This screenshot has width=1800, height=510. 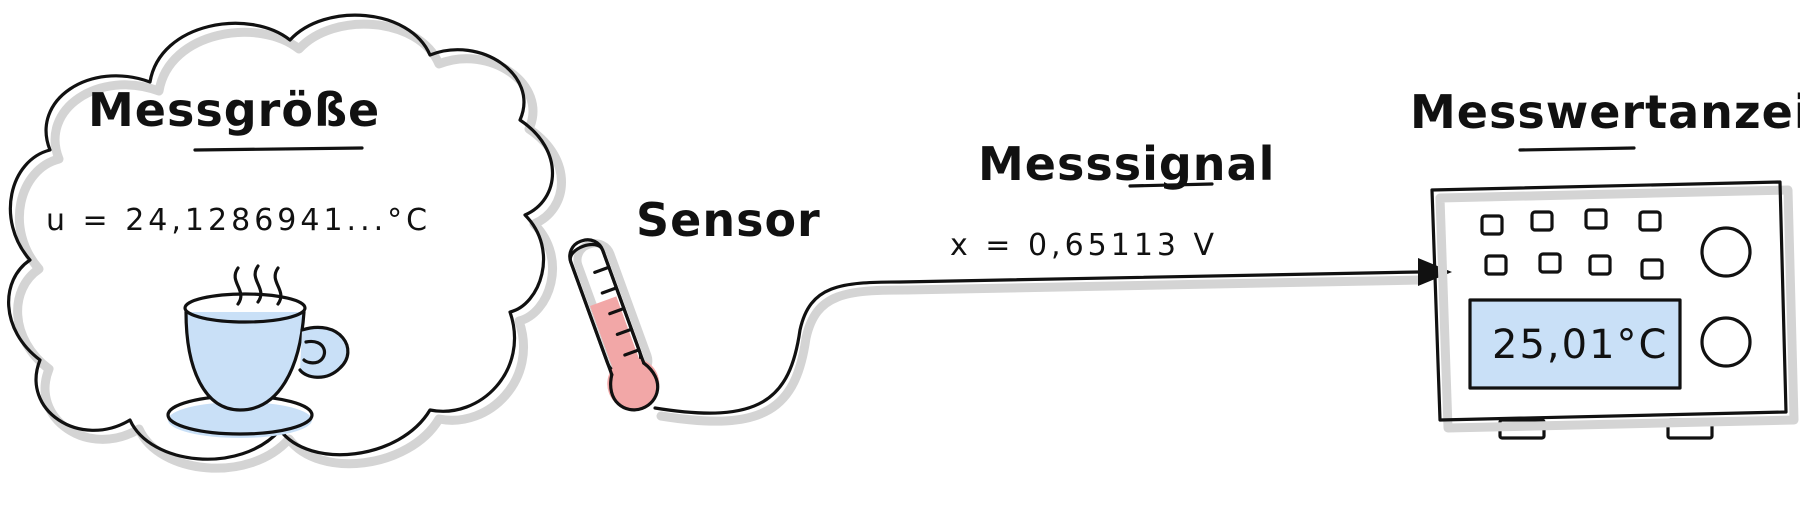 I want to click on steaming-cup-icon, so click(x=258, y=351).